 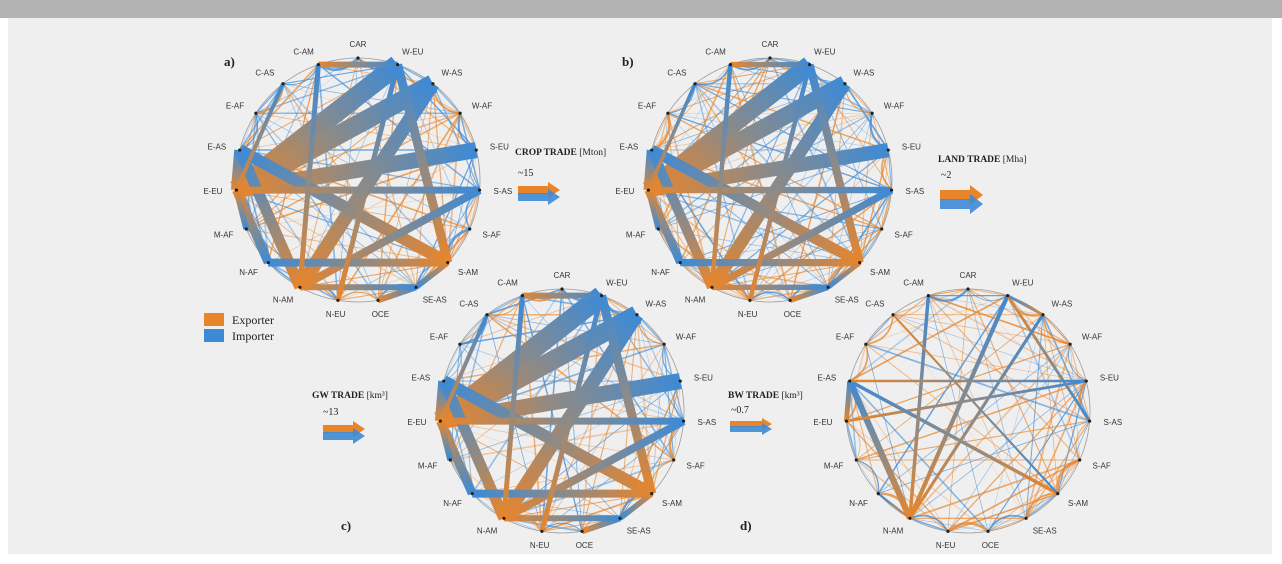 I want to click on region-label: N-AM, so click(x=695, y=300).